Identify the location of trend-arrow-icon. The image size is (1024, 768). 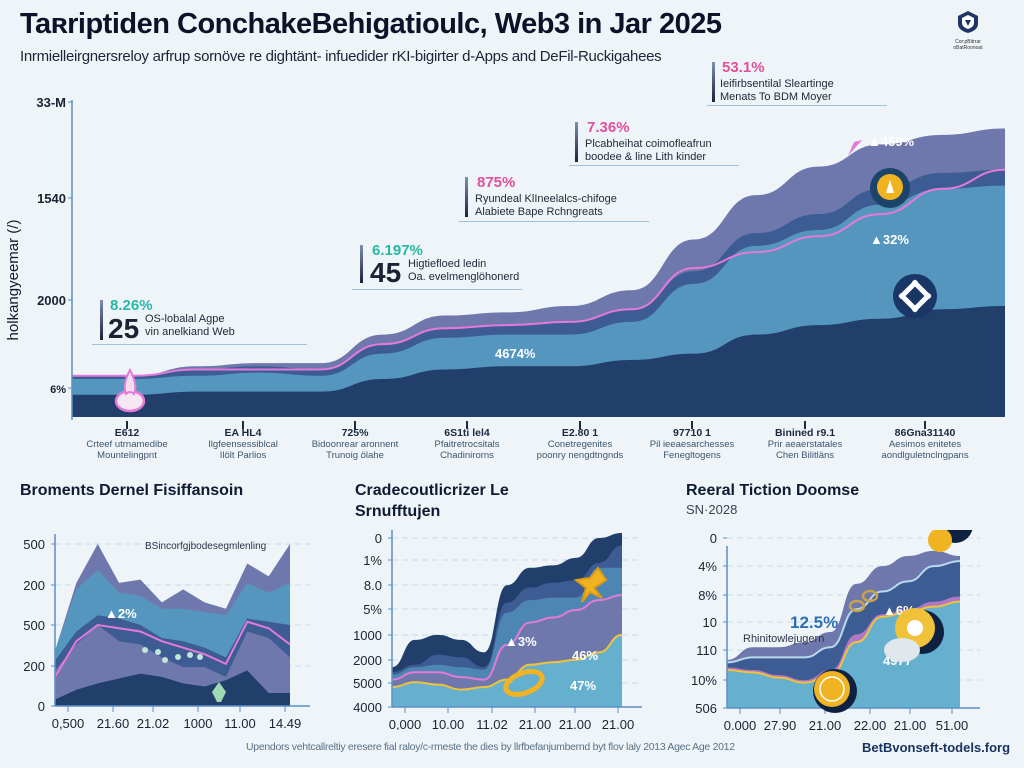
(855, 148).